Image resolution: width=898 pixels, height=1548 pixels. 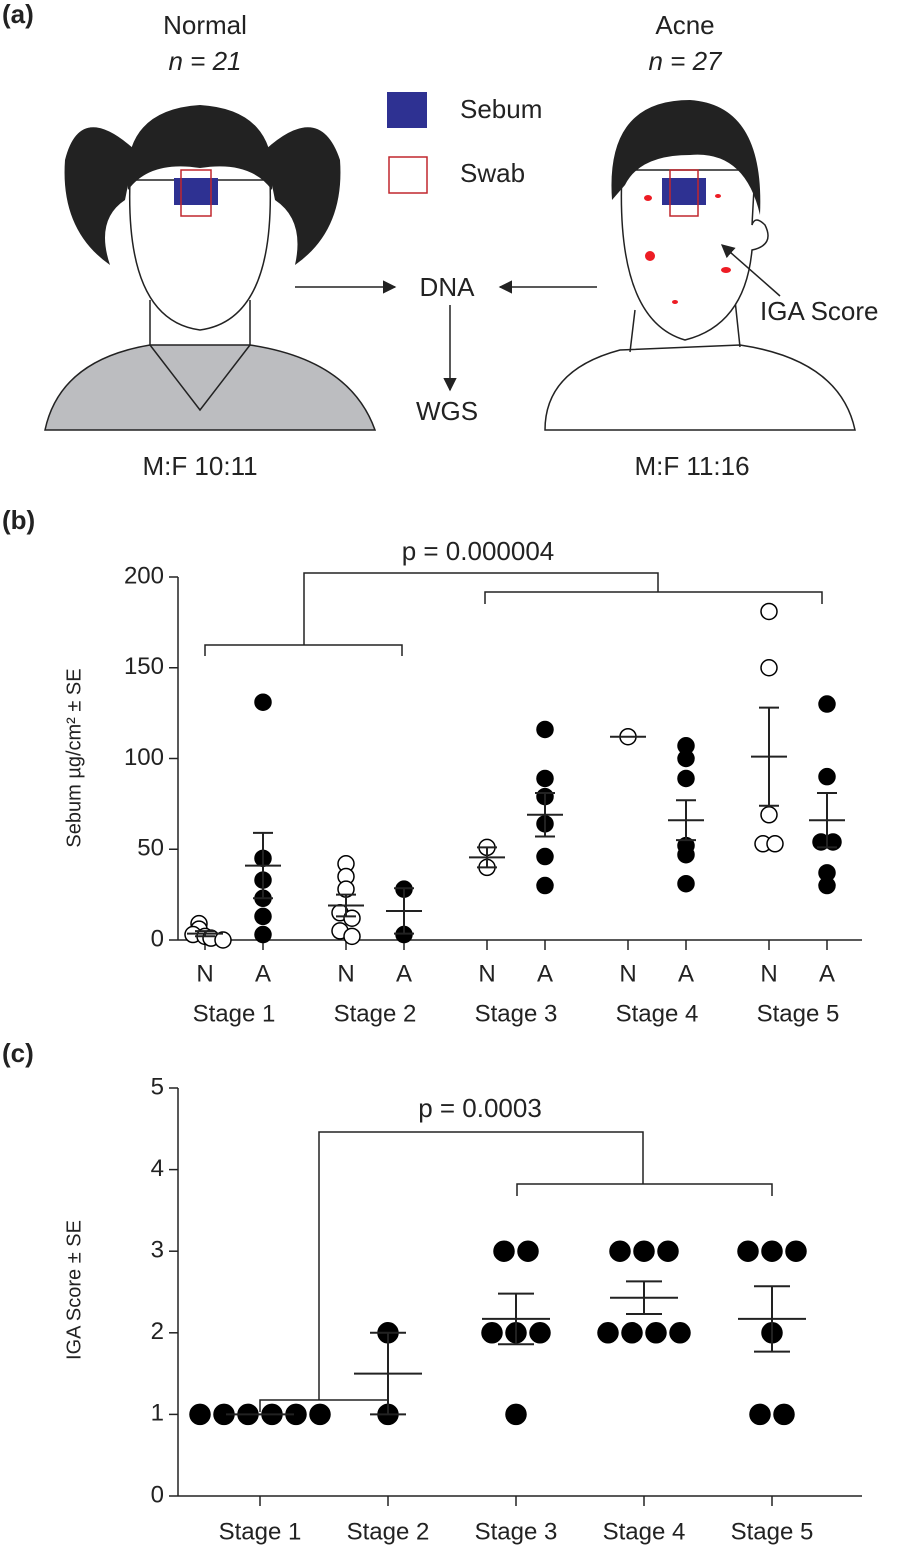 I want to click on wgs-label: WGS, so click(x=447, y=411).